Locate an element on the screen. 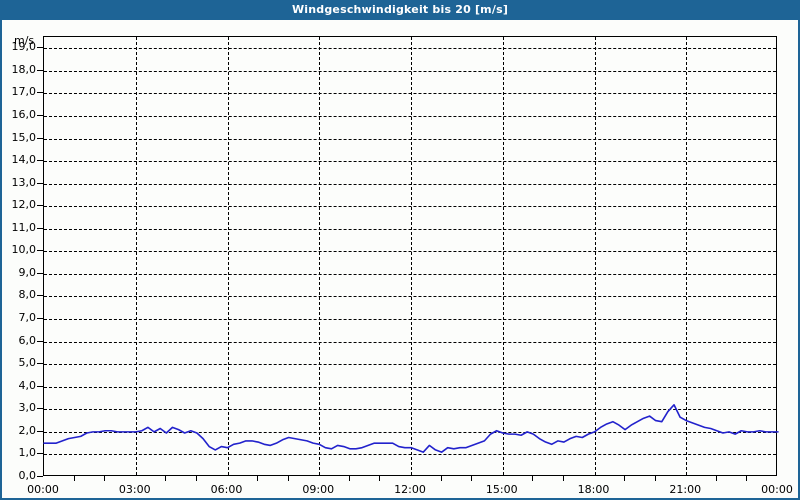  x-axis-tick-label: 00:0004.03.13 is located at coordinates (767, 490).